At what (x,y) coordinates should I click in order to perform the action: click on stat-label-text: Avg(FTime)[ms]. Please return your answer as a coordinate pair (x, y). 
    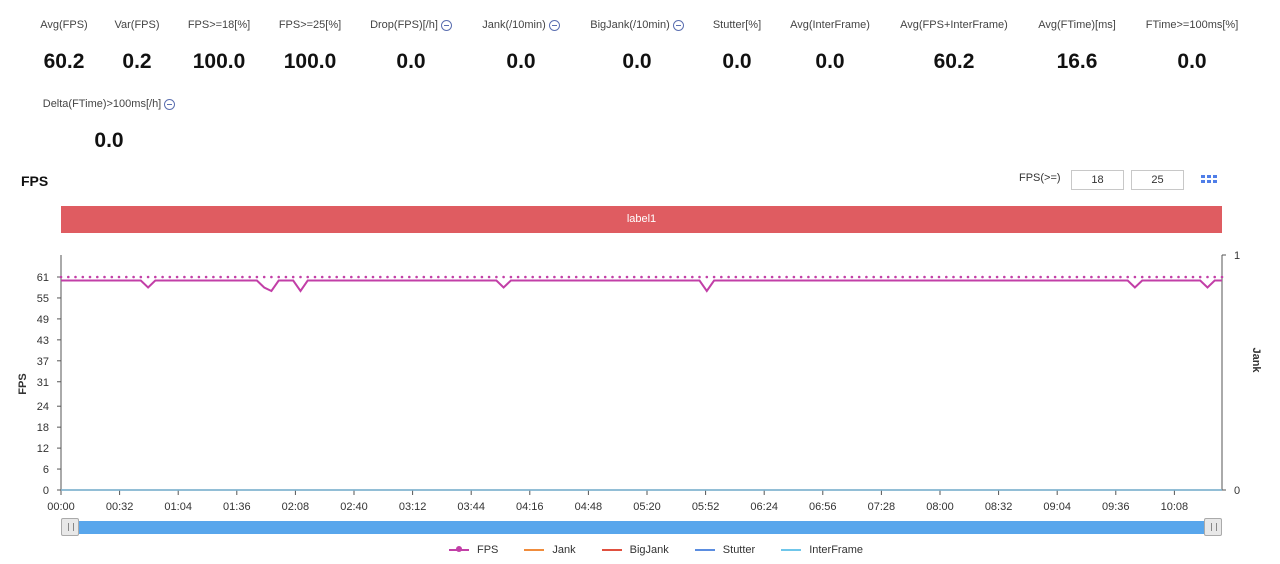
    Looking at the image, I should click on (1077, 25).